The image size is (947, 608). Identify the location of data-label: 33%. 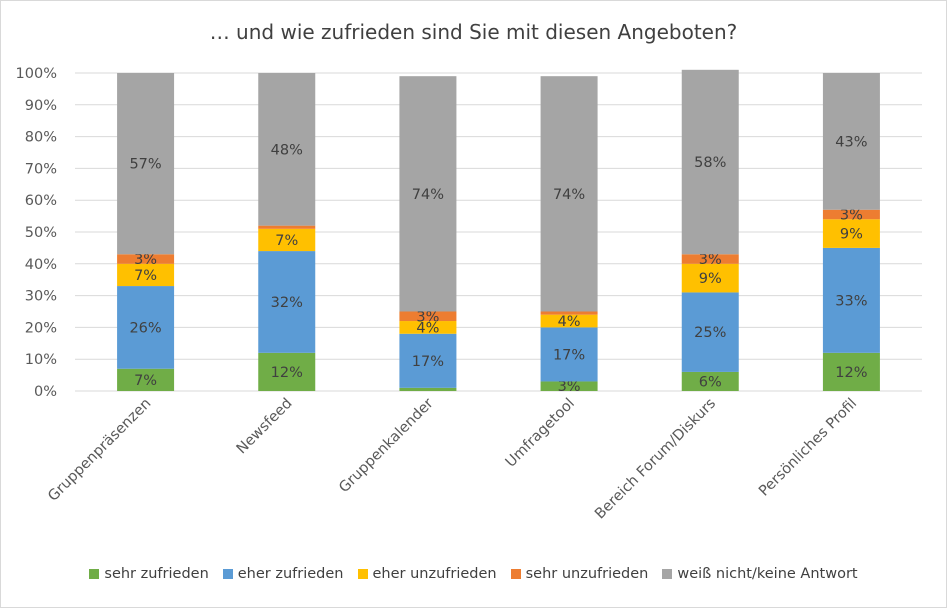
(851, 301).